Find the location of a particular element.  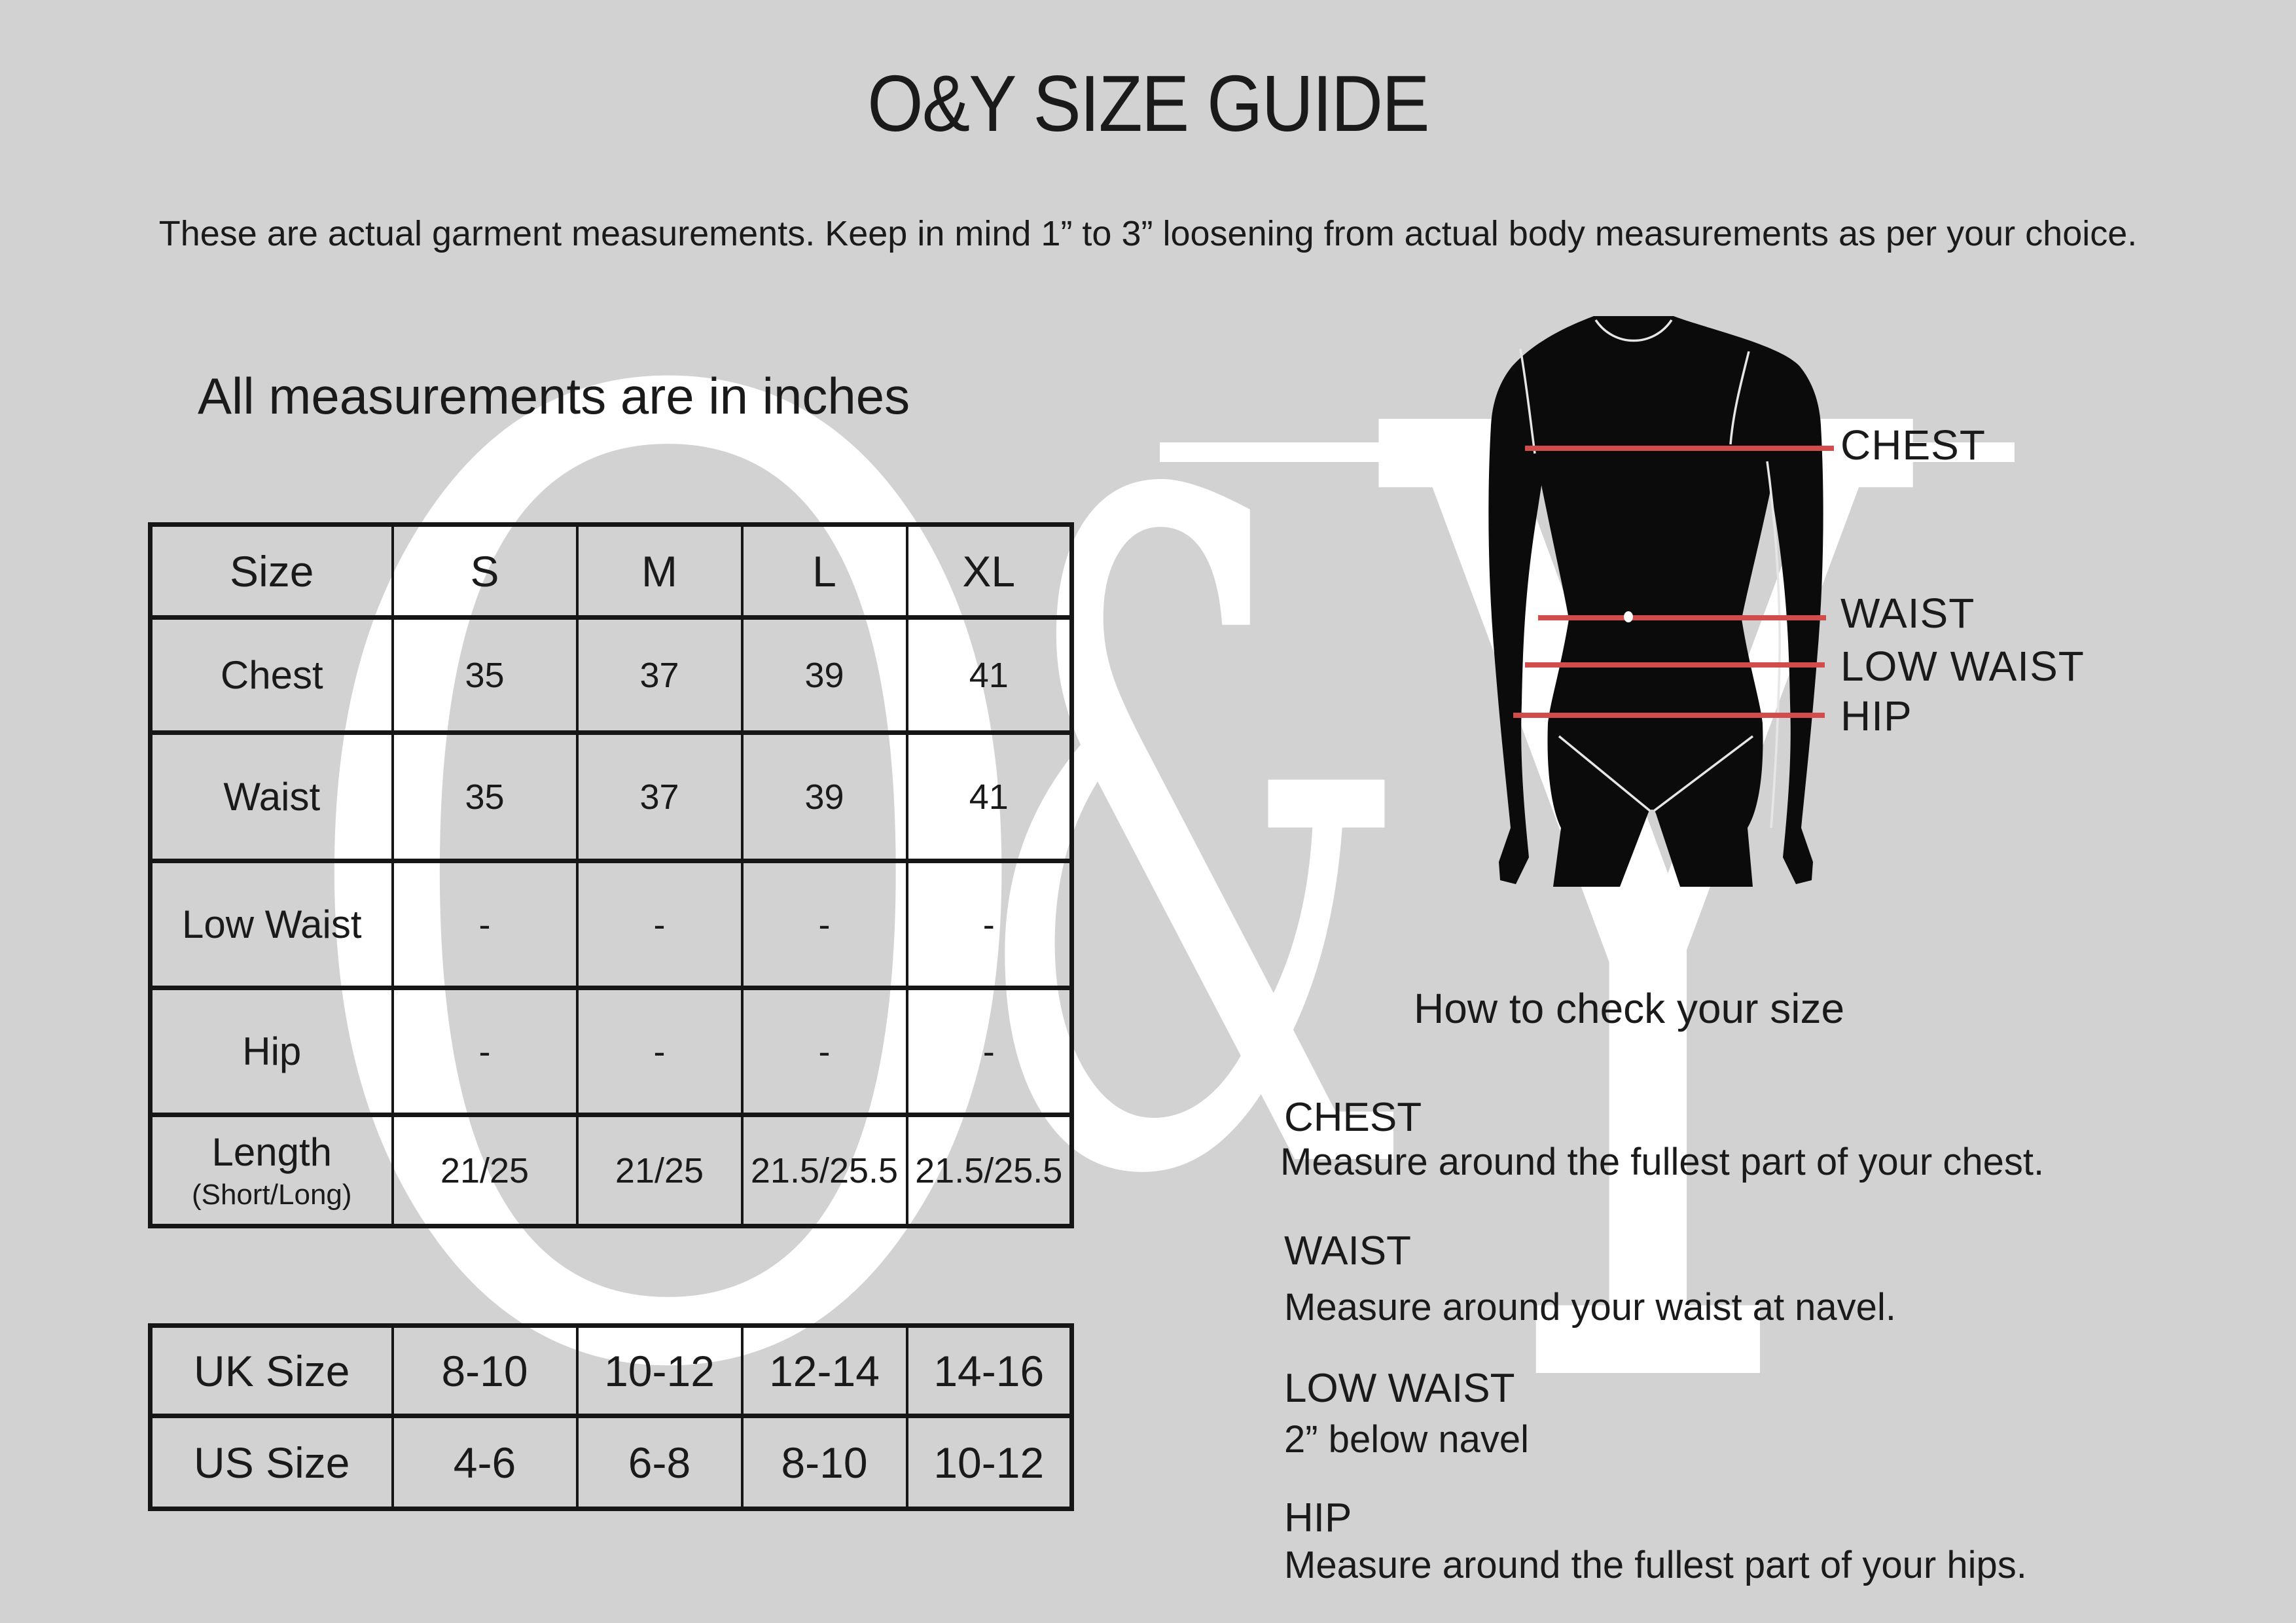

guide-text-low-waist: 2” below navel is located at coordinates (1407, 1439).